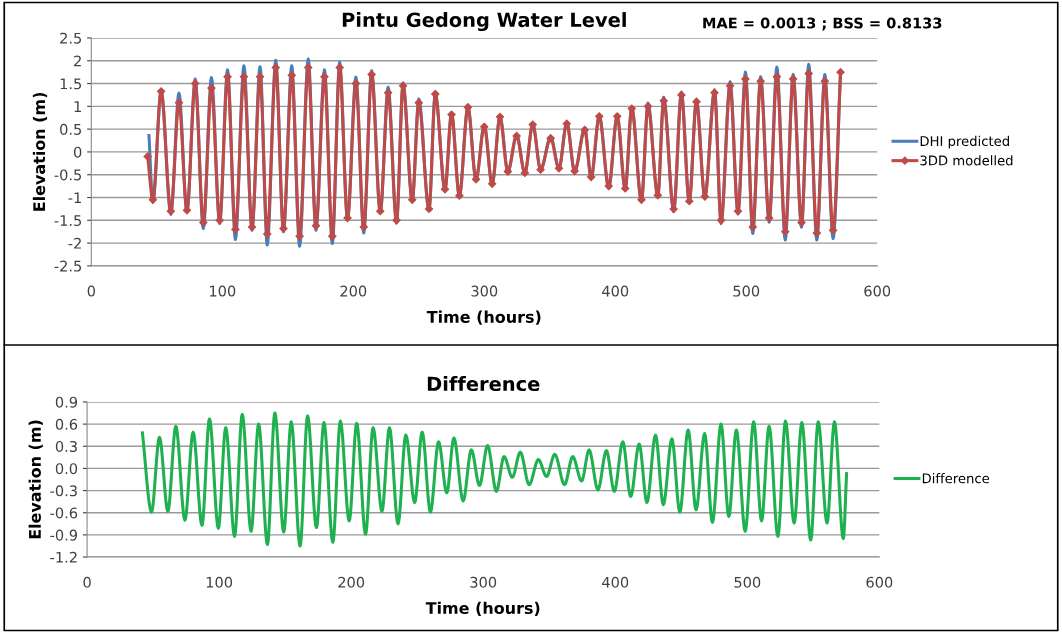 The image size is (1062, 633). What do you see at coordinates (74, 198) in the screenshot?
I see `y-tick-label: -1` at bounding box center [74, 198].